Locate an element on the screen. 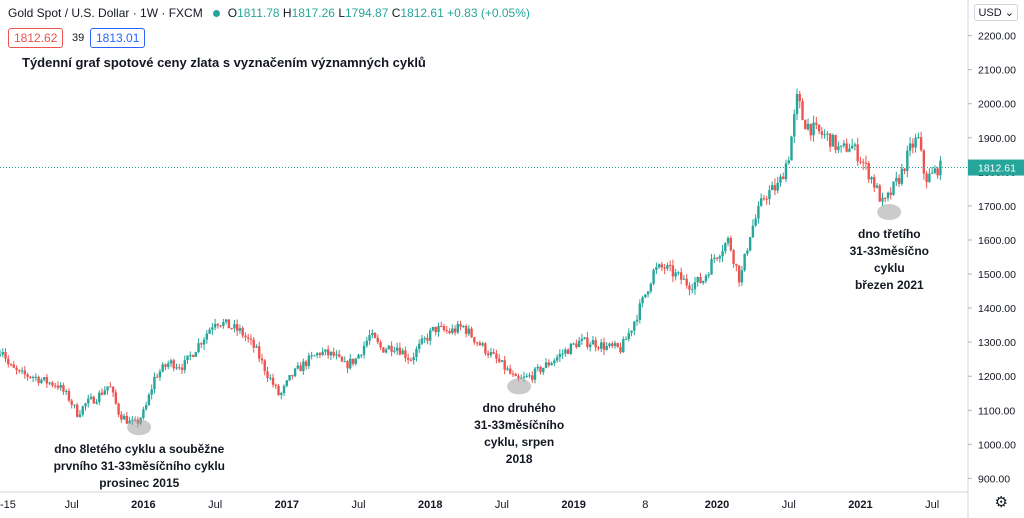  buy-price-button: 1813.01 is located at coordinates (118, 38).